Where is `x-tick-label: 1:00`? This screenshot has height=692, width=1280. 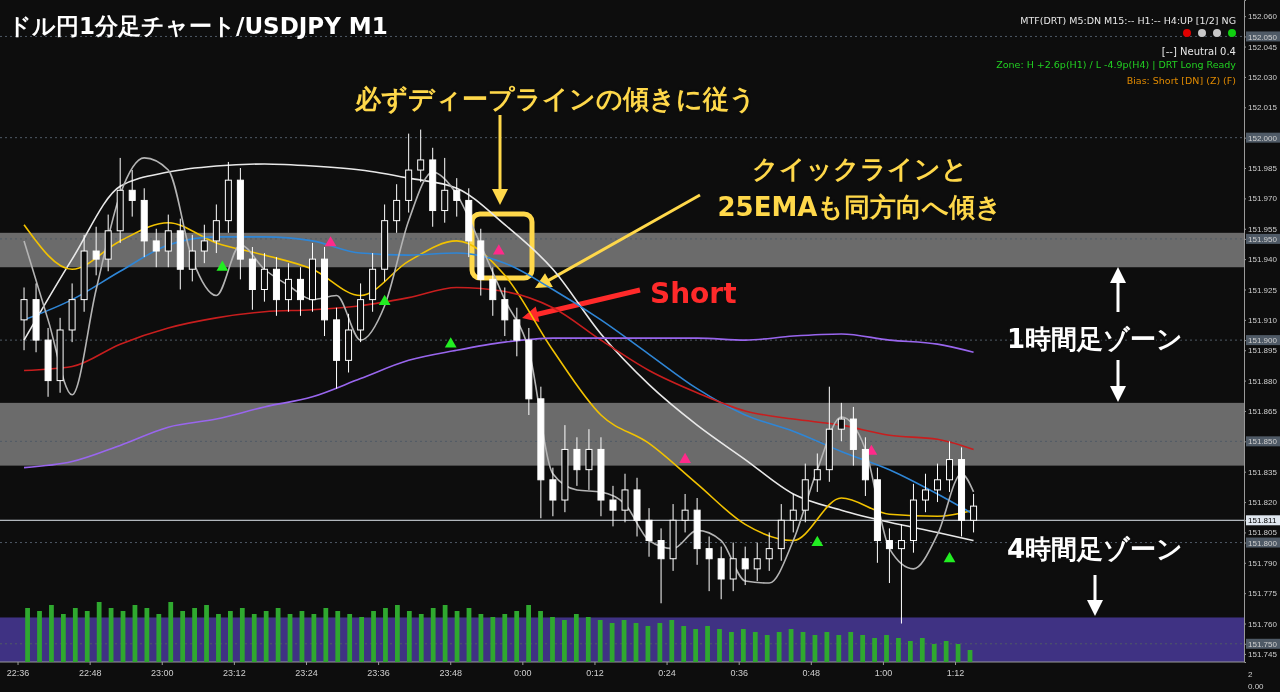
x-tick-label: 1:00 is located at coordinates (883, 673).